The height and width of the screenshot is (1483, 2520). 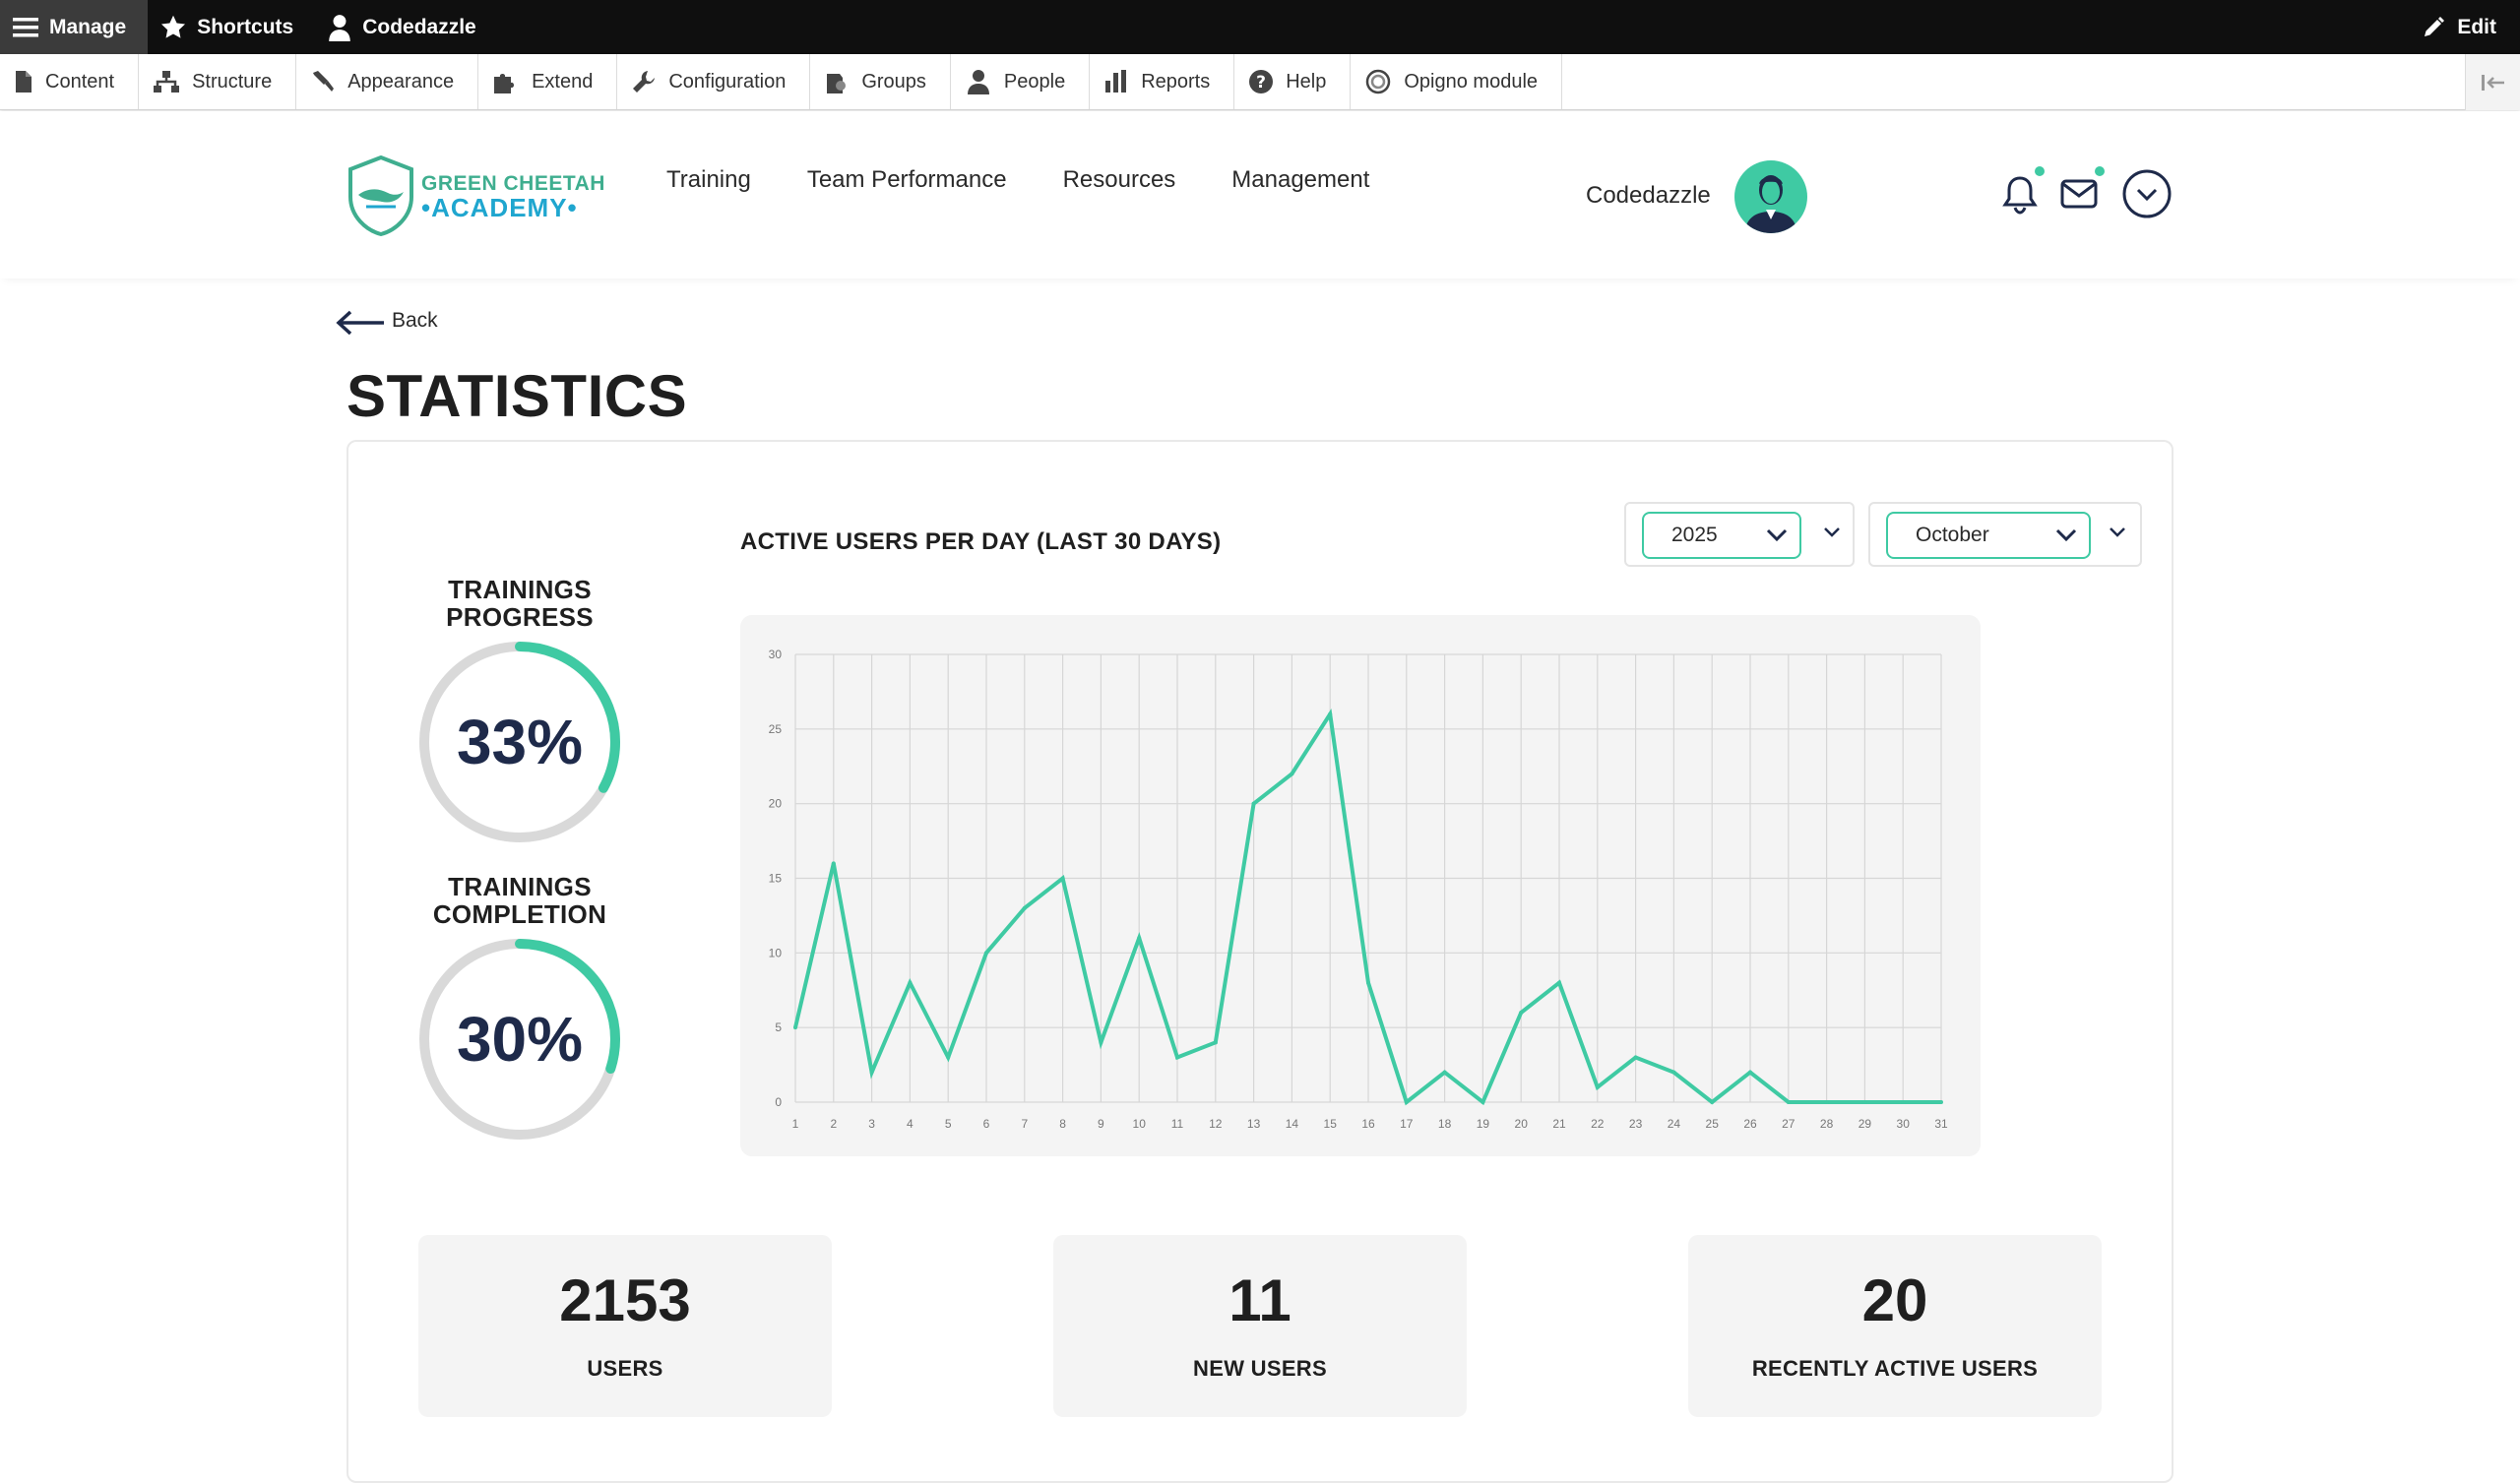 What do you see at coordinates (2459, 27) in the screenshot?
I see `edit-button: Edit` at bounding box center [2459, 27].